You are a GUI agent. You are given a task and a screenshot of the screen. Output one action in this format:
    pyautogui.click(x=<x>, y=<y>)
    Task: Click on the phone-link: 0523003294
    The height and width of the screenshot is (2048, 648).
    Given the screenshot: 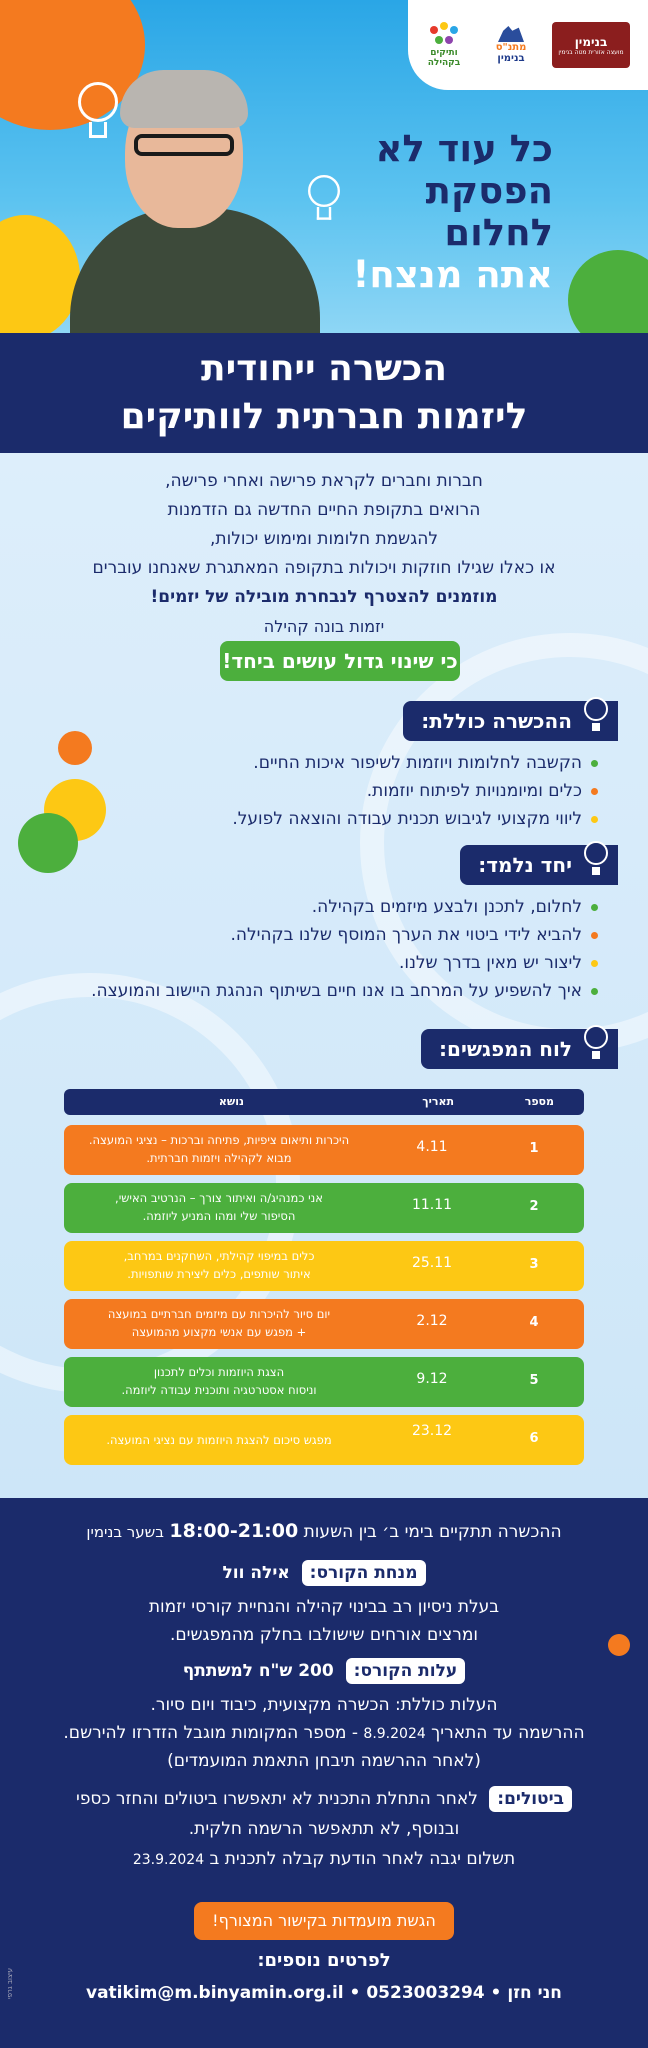 What is the action you would take?
    pyautogui.click(x=425, y=1993)
    